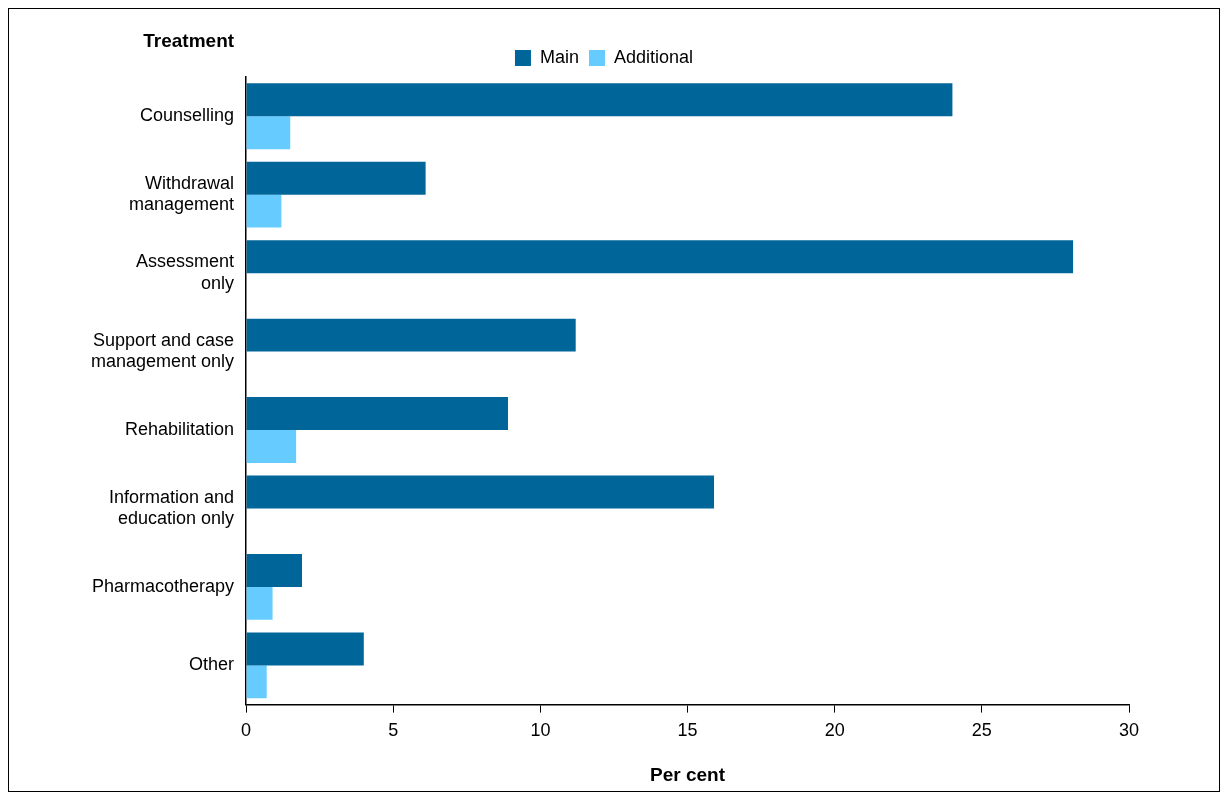 Image resolution: width=1228 pixels, height=800 pixels. I want to click on y-tick-label: Other, so click(212, 664).